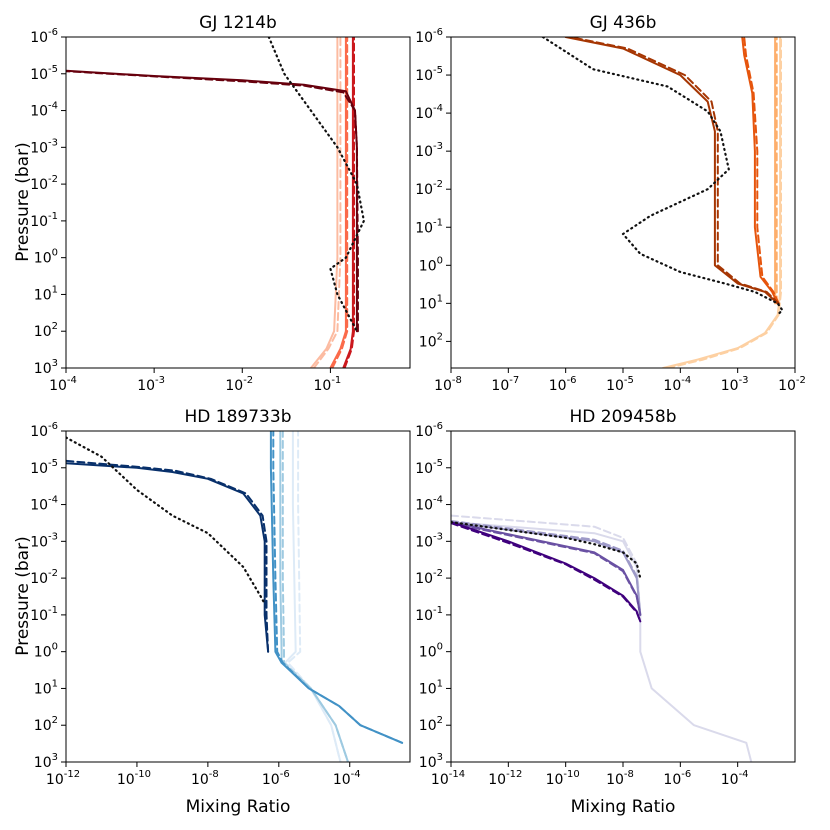  What do you see at coordinates (623, 417) in the screenshot?
I see `panel-title: HD 209458b` at bounding box center [623, 417].